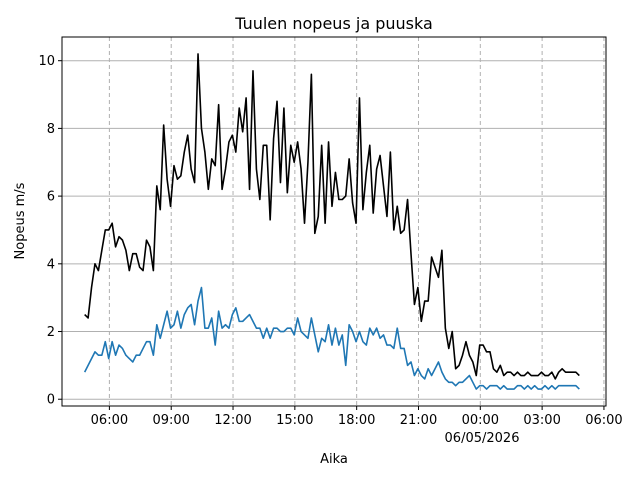 This screenshot has height=480, width=640. What do you see at coordinates (50, 231) in the screenshot?
I see `y-axis-ticks: 0 2 4 6 8 10` at bounding box center [50, 231].